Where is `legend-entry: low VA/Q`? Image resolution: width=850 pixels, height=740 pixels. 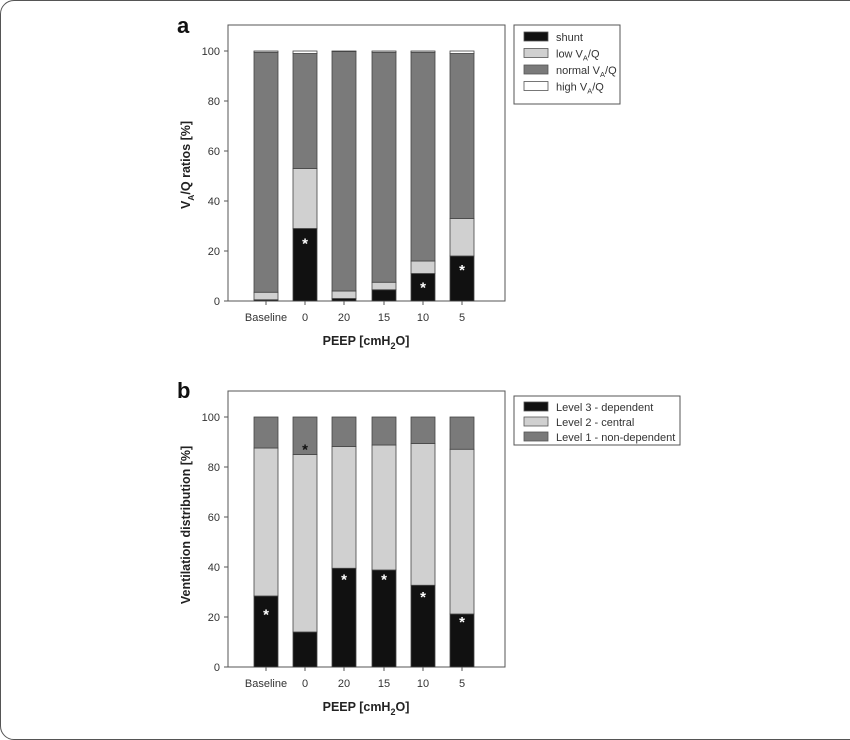 legend-entry: low VA/Q is located at coordinates (578, 56).